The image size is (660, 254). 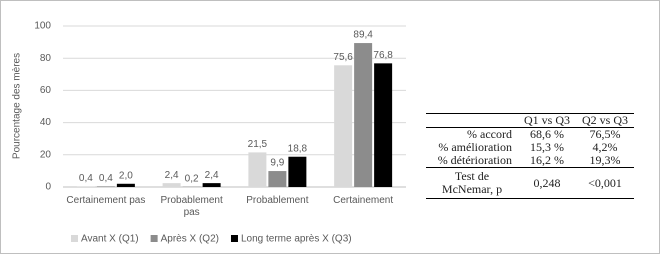 I want to click on cell: <0,001, so click(x=605, y=183).